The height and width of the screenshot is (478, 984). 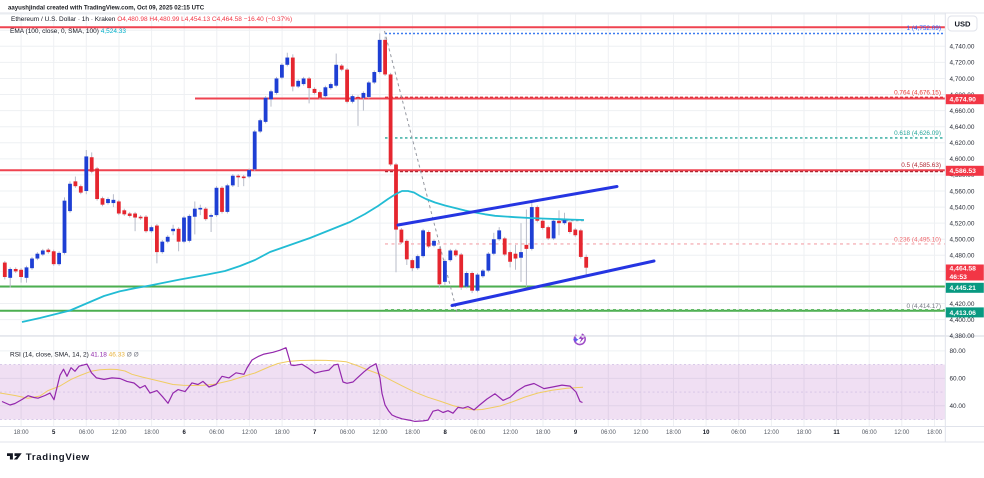 I want to click on svg-text: 0.764 (4,676.15), so click(x=917, y=93).